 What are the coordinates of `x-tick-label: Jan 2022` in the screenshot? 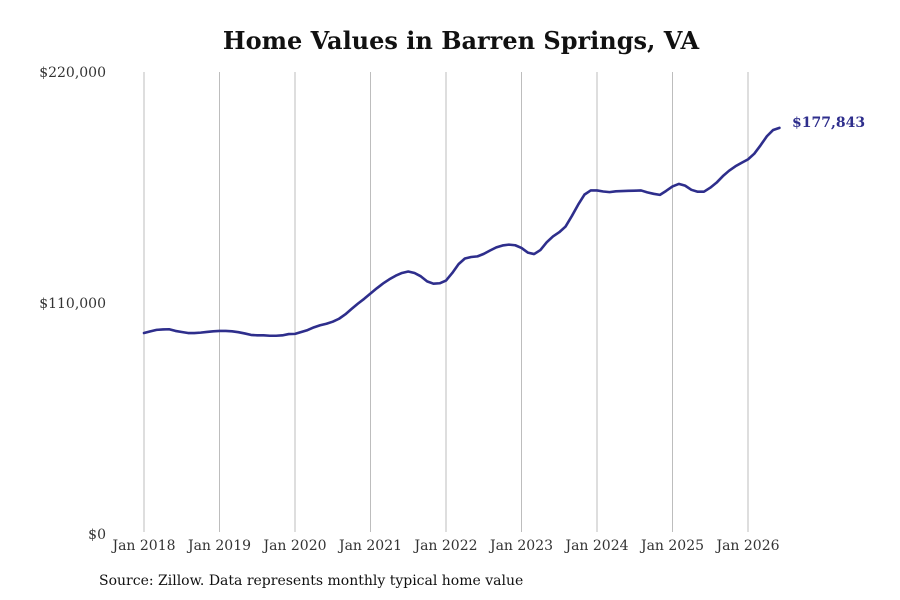 It's located at (444, 546).